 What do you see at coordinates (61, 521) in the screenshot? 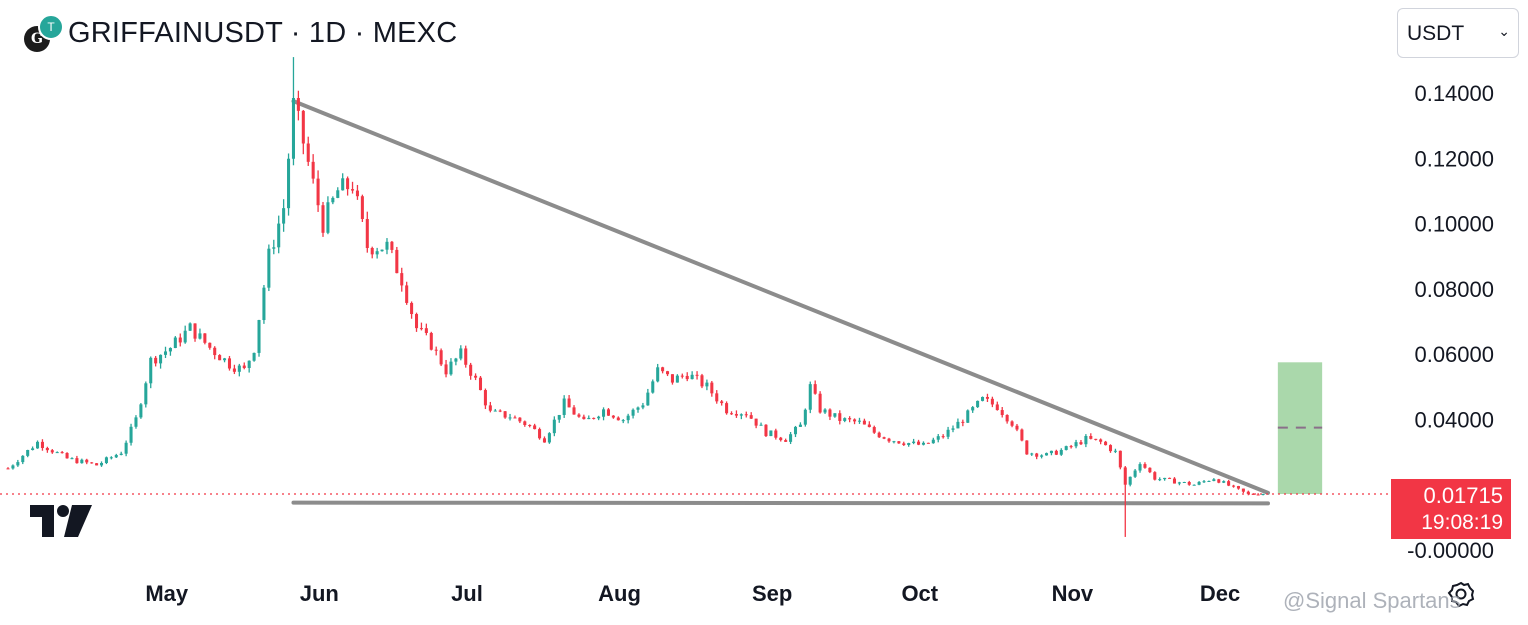
I see `tradingview-logo-icon` at bounding box center [61, 521].